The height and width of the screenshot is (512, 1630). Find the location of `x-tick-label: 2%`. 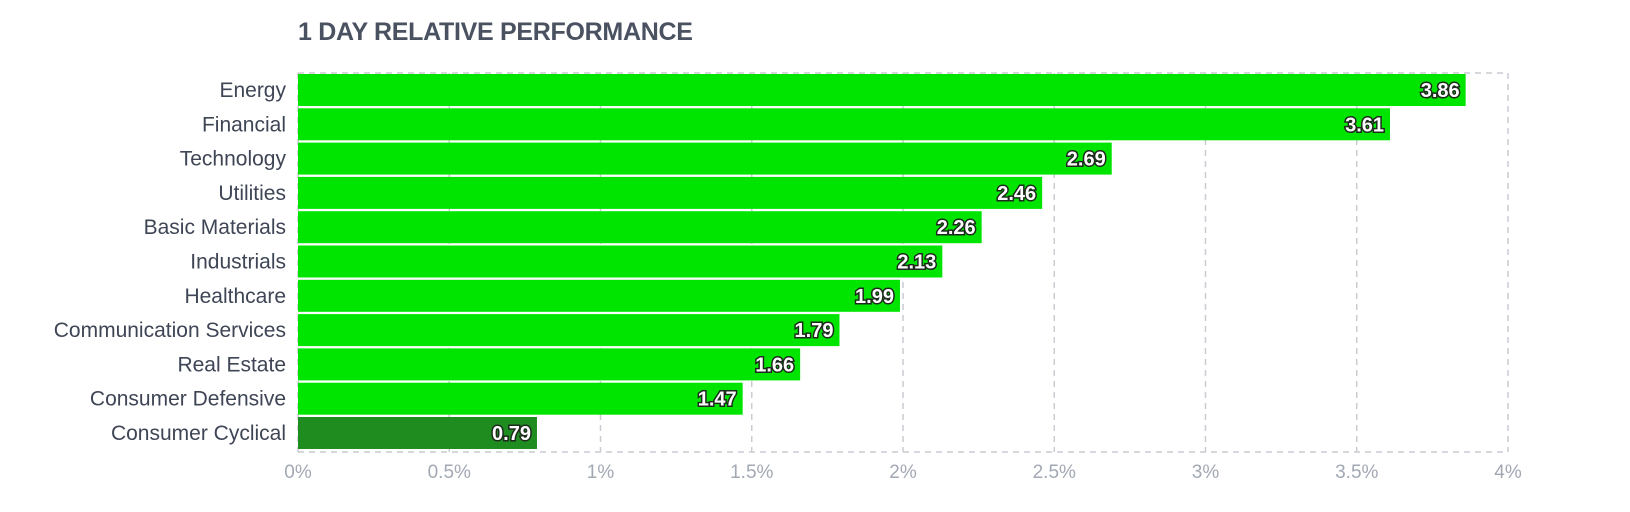

x-tick-label: 2% is located at coordinates (903, 472).